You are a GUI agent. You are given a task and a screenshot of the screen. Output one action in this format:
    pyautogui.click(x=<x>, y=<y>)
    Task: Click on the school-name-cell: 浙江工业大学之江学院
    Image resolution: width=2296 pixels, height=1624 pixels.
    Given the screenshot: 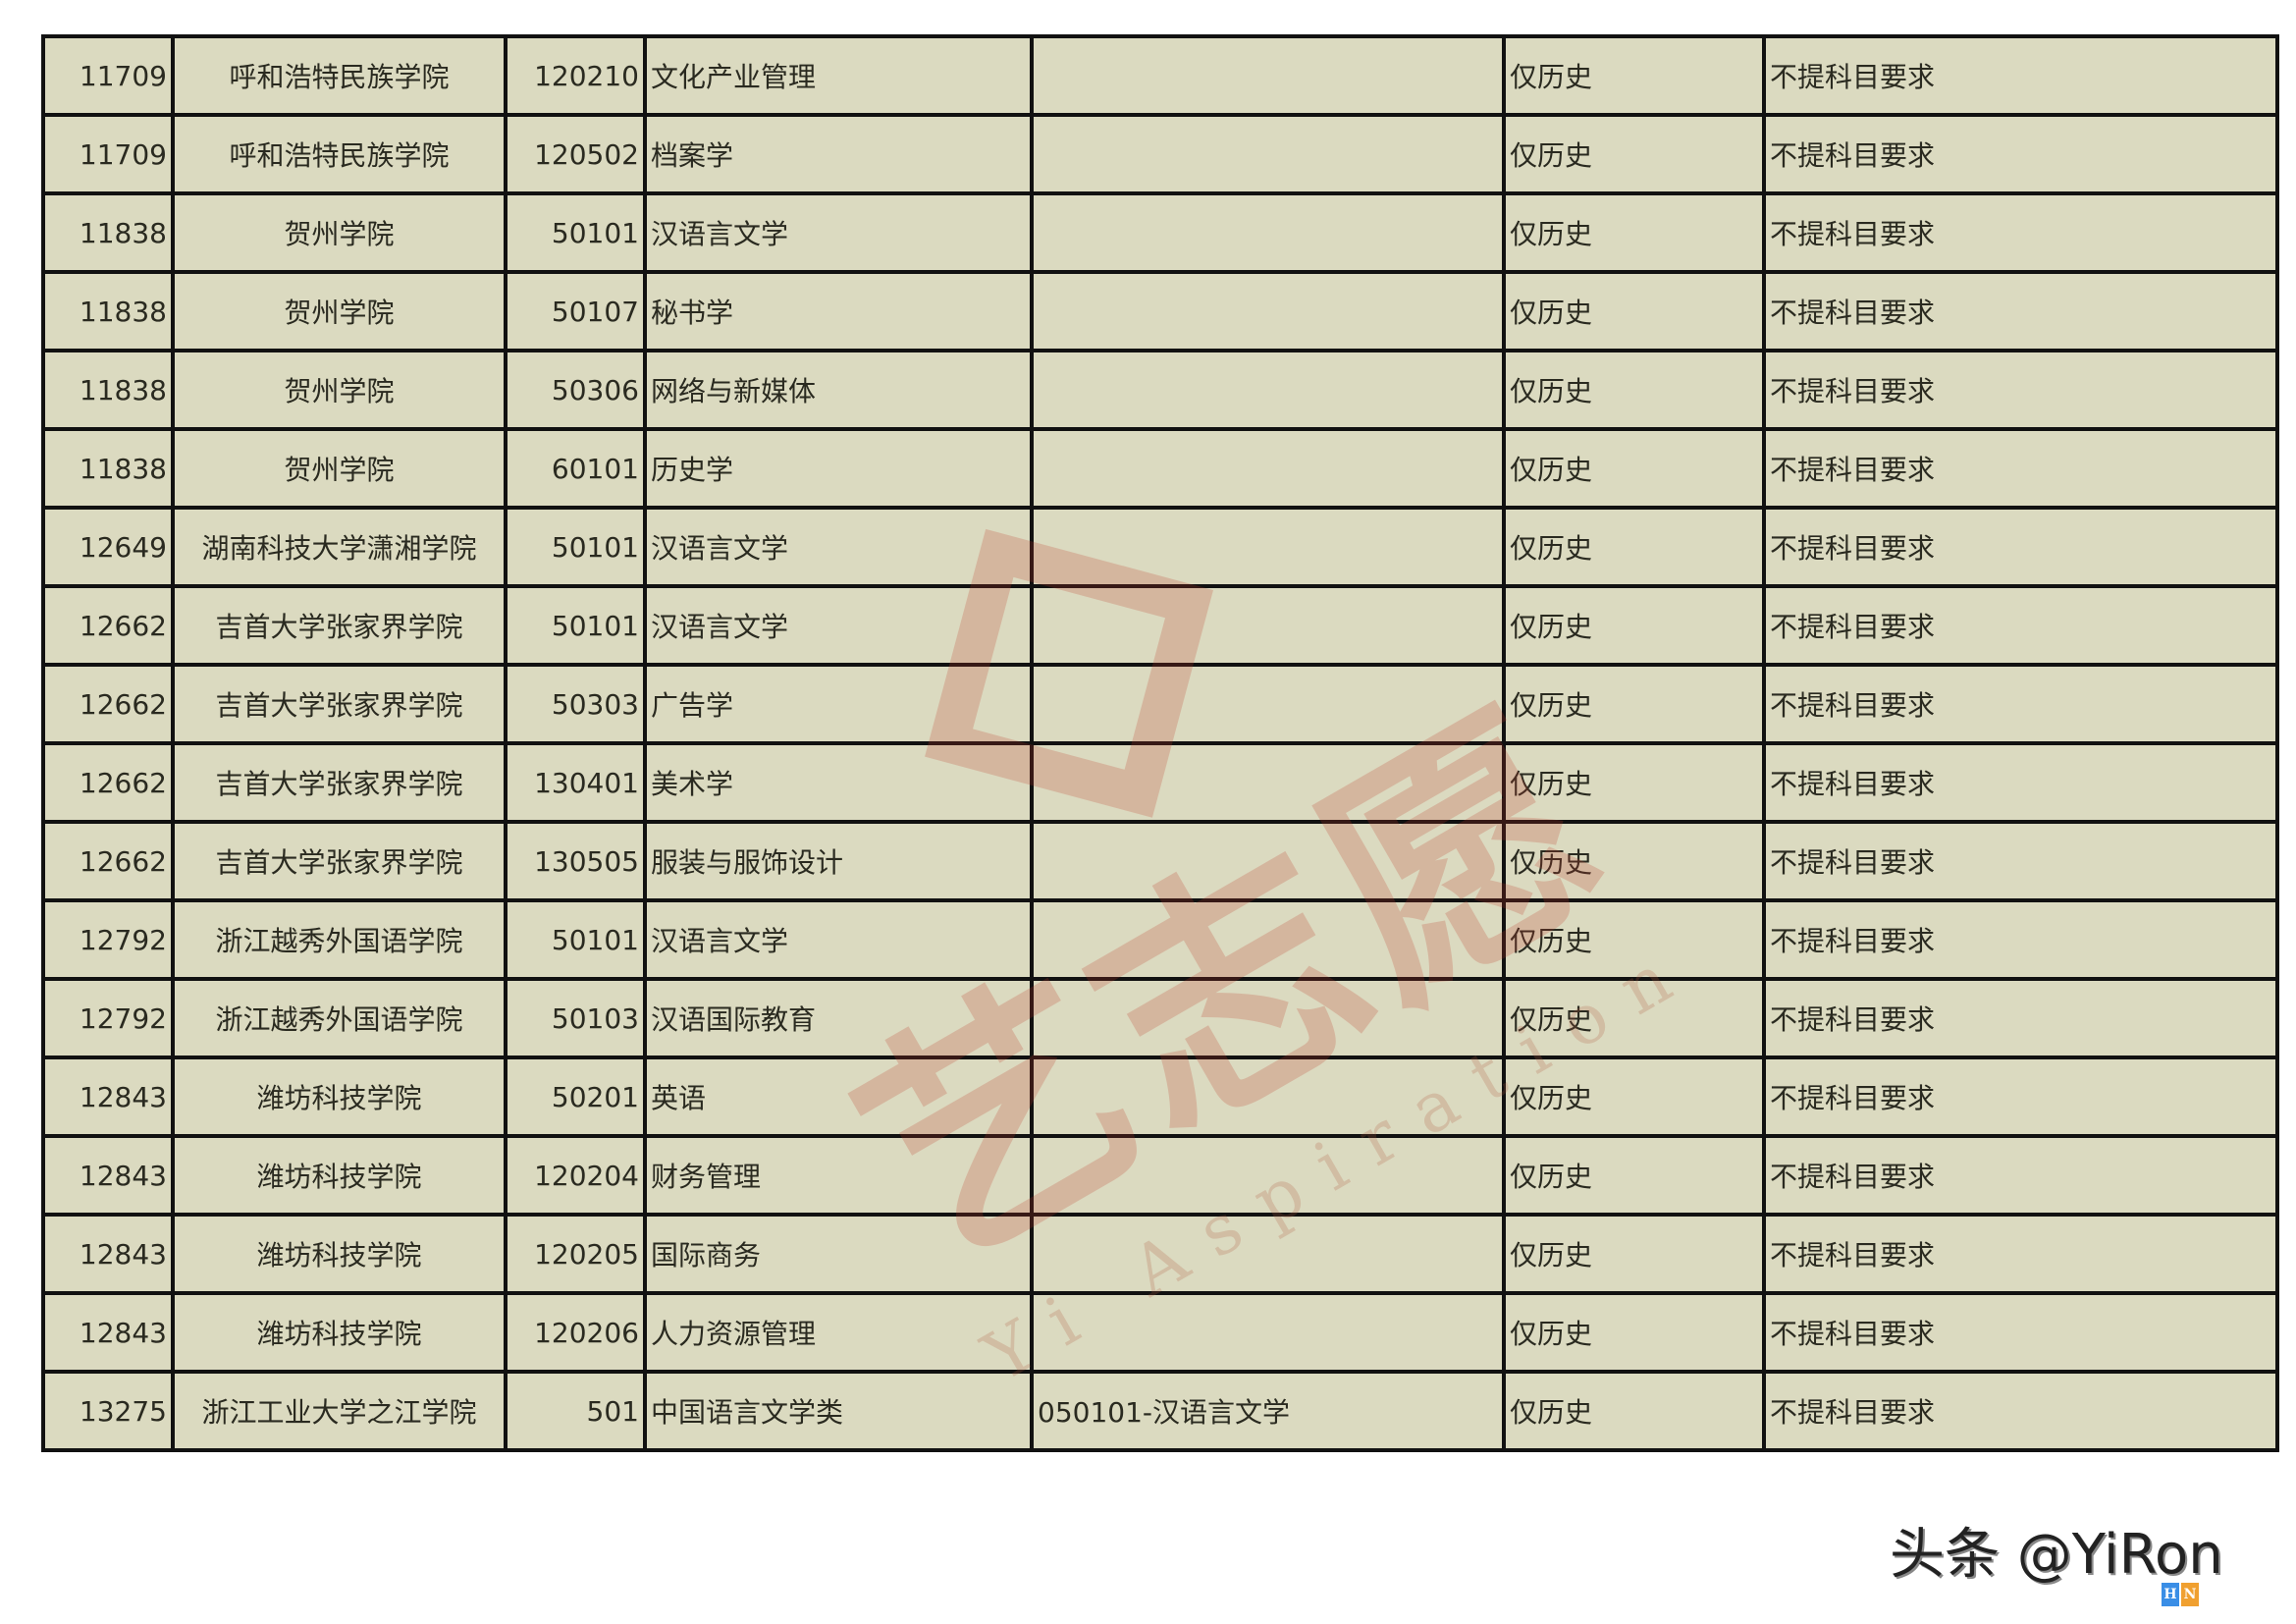 What is the action you would take?
    pyautogui.click(x=339, y=1411)
    